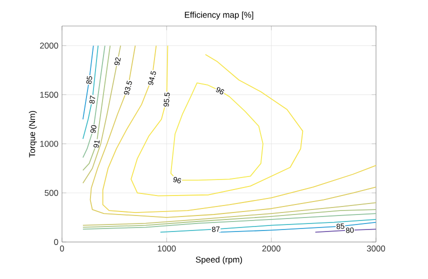 Image resolution: width=428 pixels, height=279 pixels. I want to click on y-tick-label: 1000, so click(49, 143).